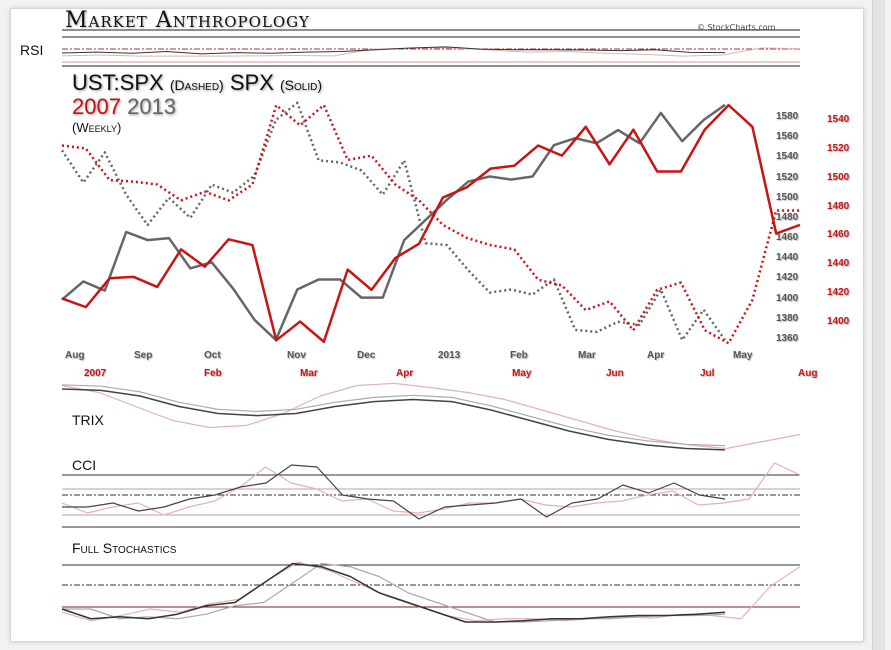 The width and height of the screenshot is (891, 650). I want to click on stoch-2007-line, so click(431, 591).